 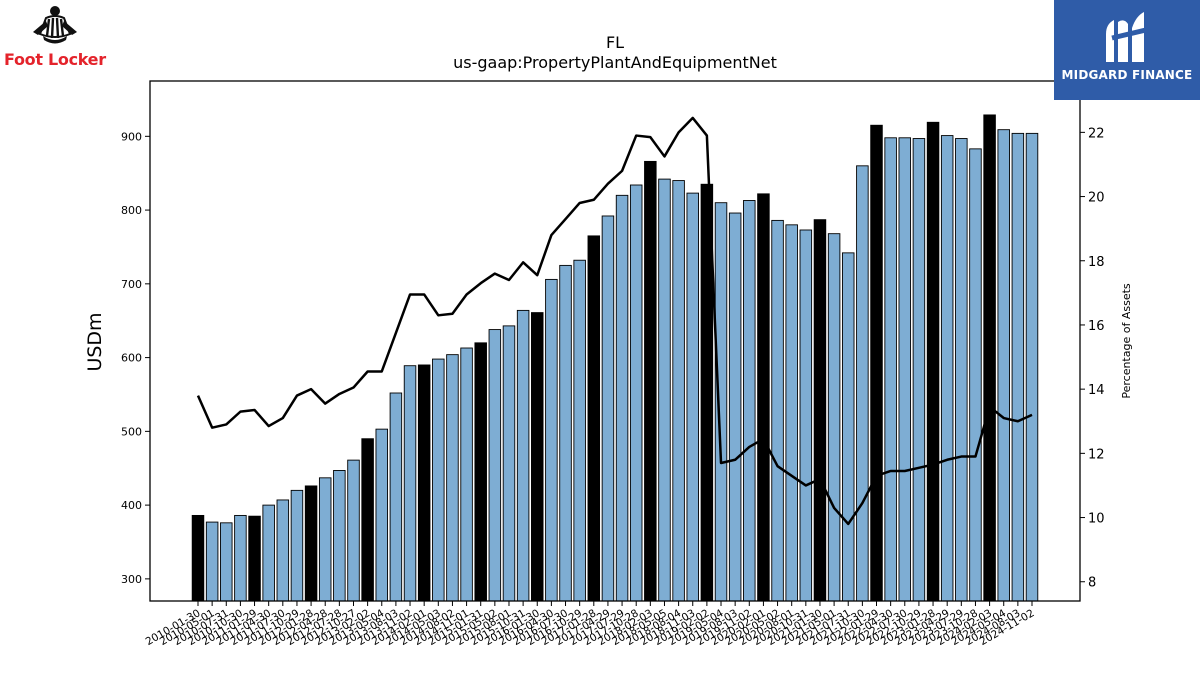 What do you see at coordinates (95, 341) in the screenshot?
I see `y-axis-label: USDm` at bounding box center [95, 341].